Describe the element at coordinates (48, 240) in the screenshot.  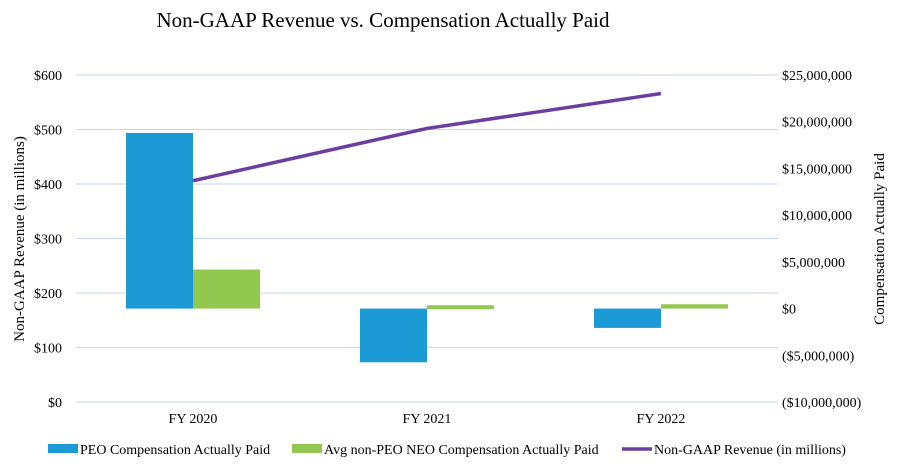
I see `y-tick-label: $300` at that location.